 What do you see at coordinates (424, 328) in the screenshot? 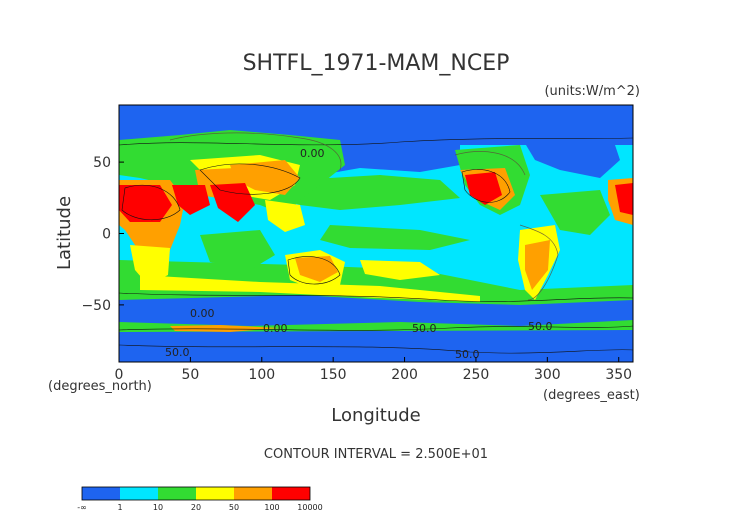
I see `contour-label-4: 50.0` at bounding box center [424, 328].